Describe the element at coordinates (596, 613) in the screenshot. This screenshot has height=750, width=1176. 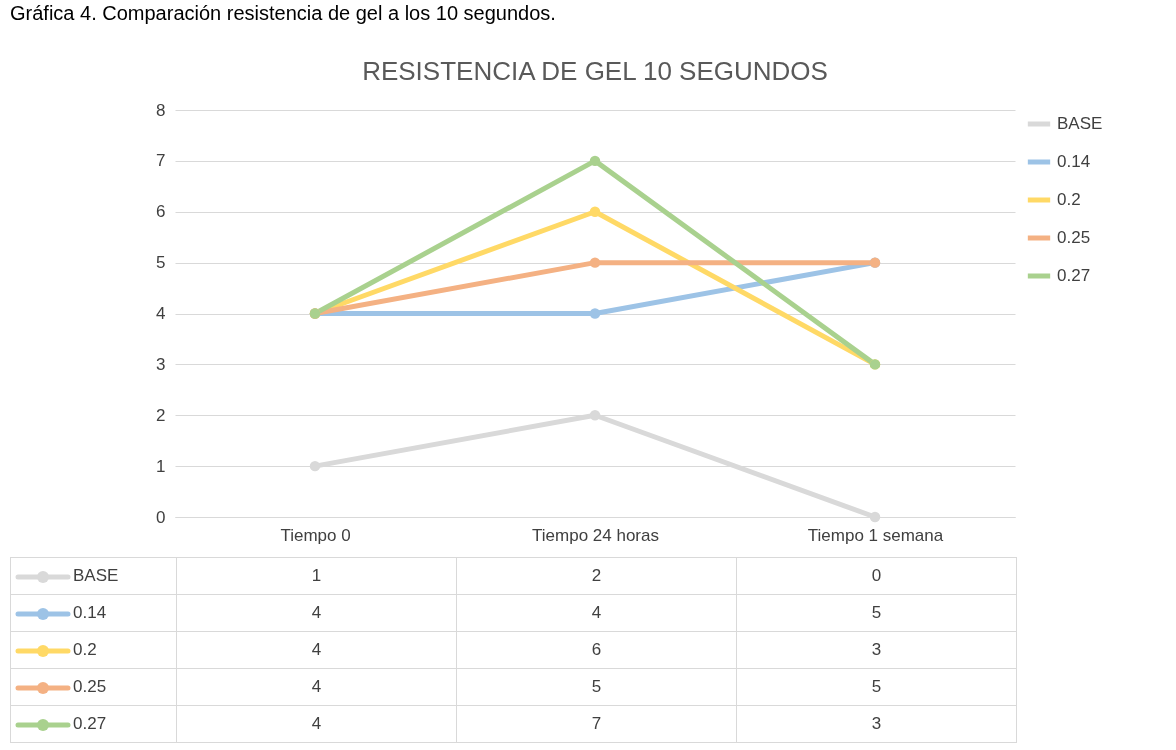
I see `data-label: 4` at that location.